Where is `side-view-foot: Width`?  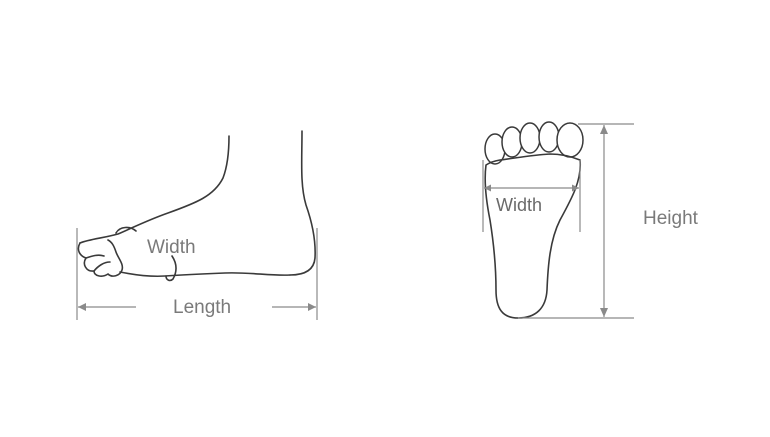 side-view-foot: Width is located at coordinates (196, 206).